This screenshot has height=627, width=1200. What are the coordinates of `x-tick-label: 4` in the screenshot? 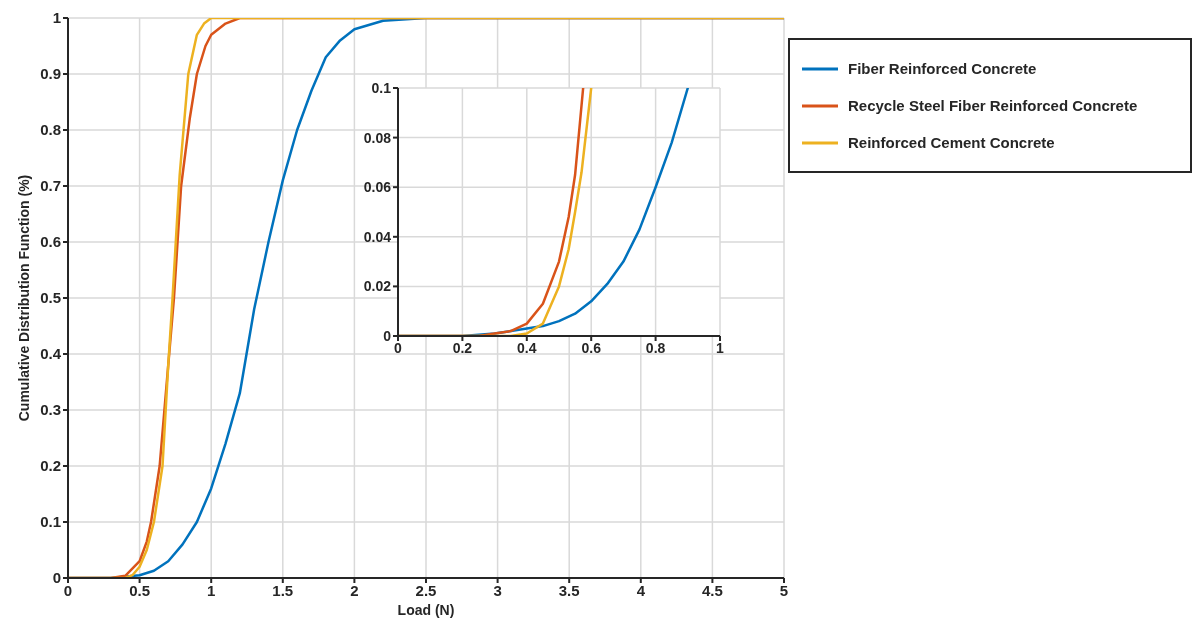 It's located at (641, 590).